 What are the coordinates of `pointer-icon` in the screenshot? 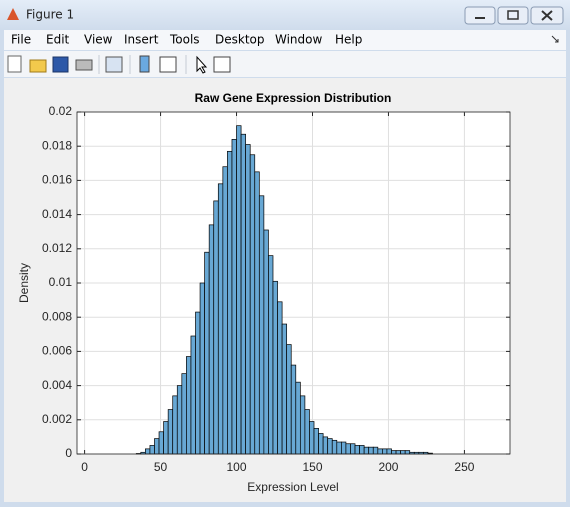 It's located at (202, 64).